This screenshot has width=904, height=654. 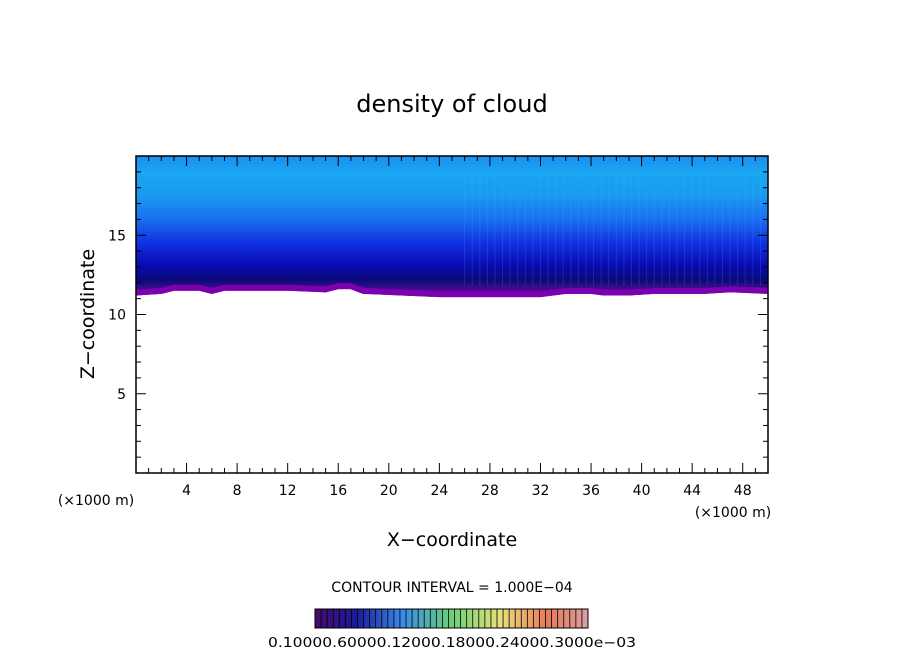 I want to click on x-tick-label: 20, so click(x=389, y=491).